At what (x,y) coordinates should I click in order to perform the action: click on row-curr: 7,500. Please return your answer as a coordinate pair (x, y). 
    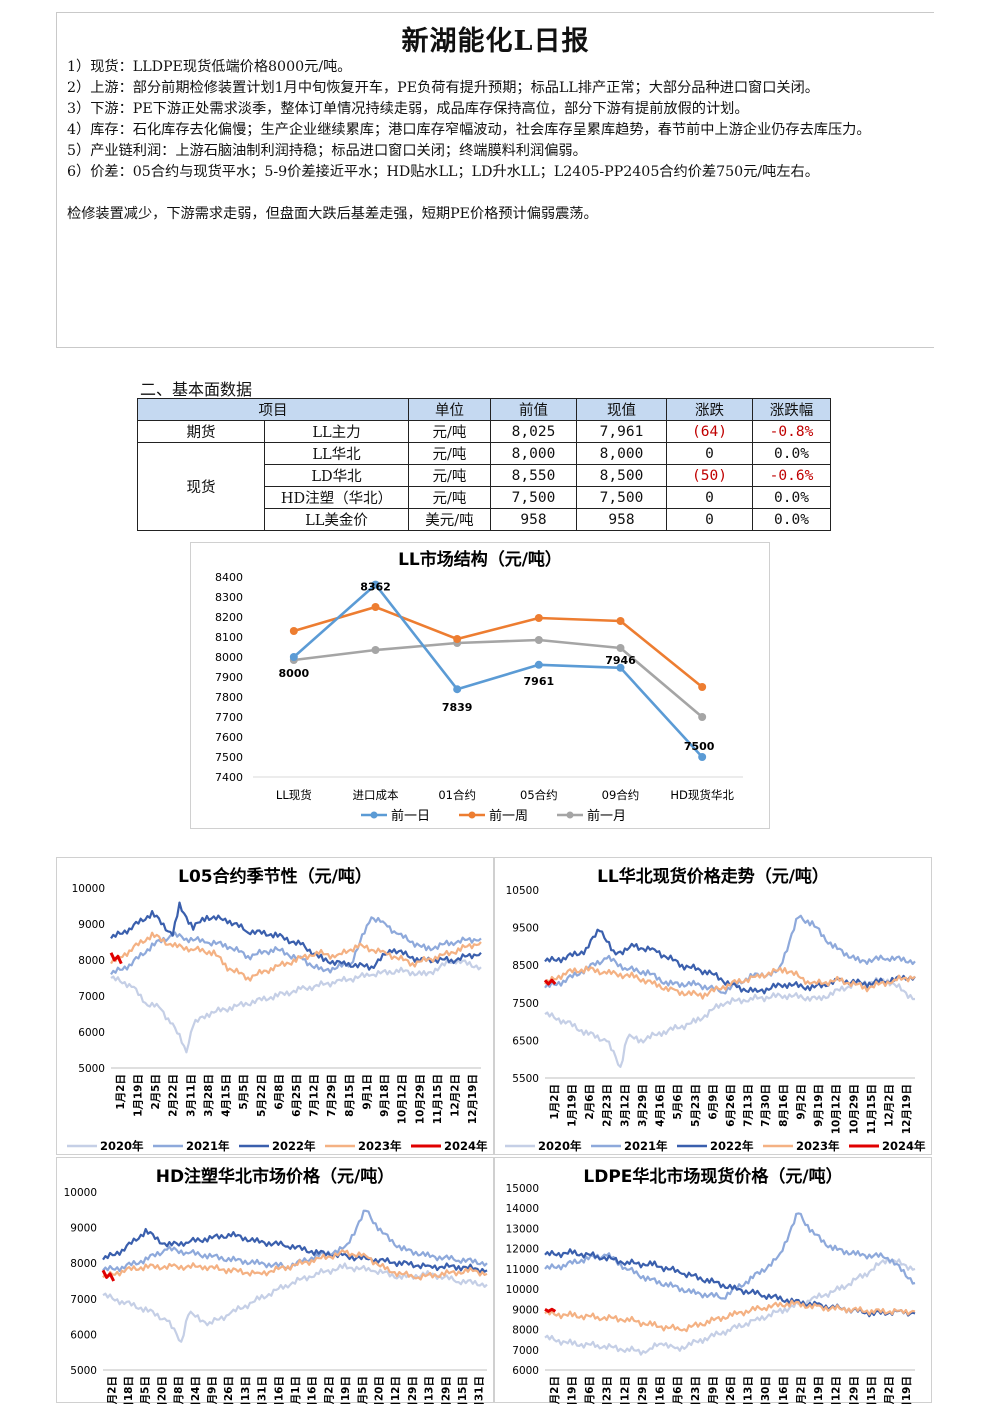
    Looking at the image, I should click on (621, 497).